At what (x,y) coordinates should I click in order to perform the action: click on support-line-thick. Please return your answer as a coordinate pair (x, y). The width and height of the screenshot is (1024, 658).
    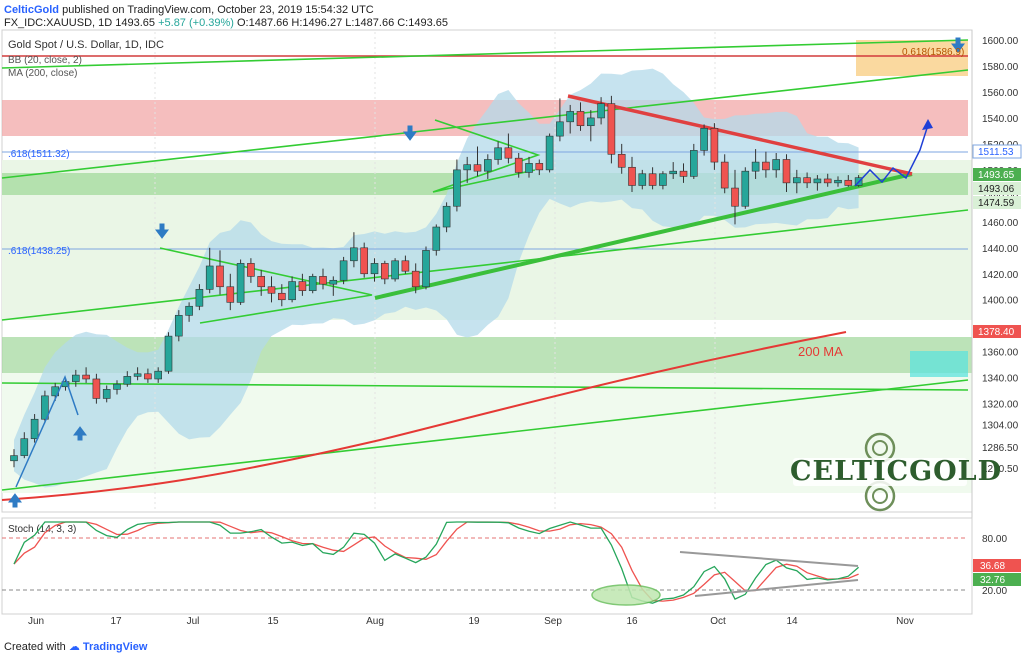
    Looking at the image, I should click on (643, 236).